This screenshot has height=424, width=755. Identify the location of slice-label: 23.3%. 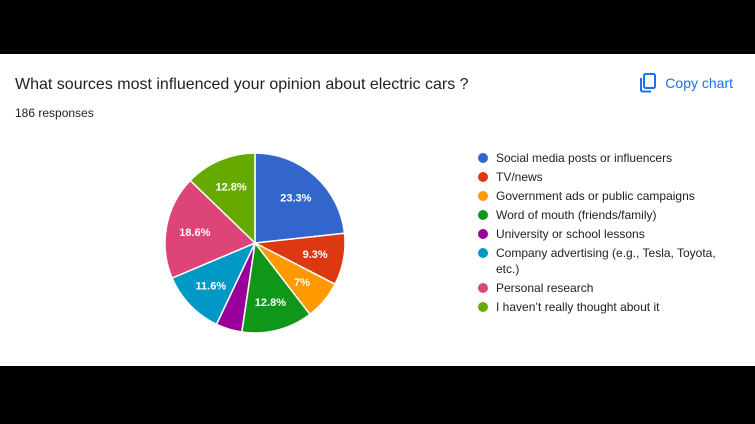
(295, 198).